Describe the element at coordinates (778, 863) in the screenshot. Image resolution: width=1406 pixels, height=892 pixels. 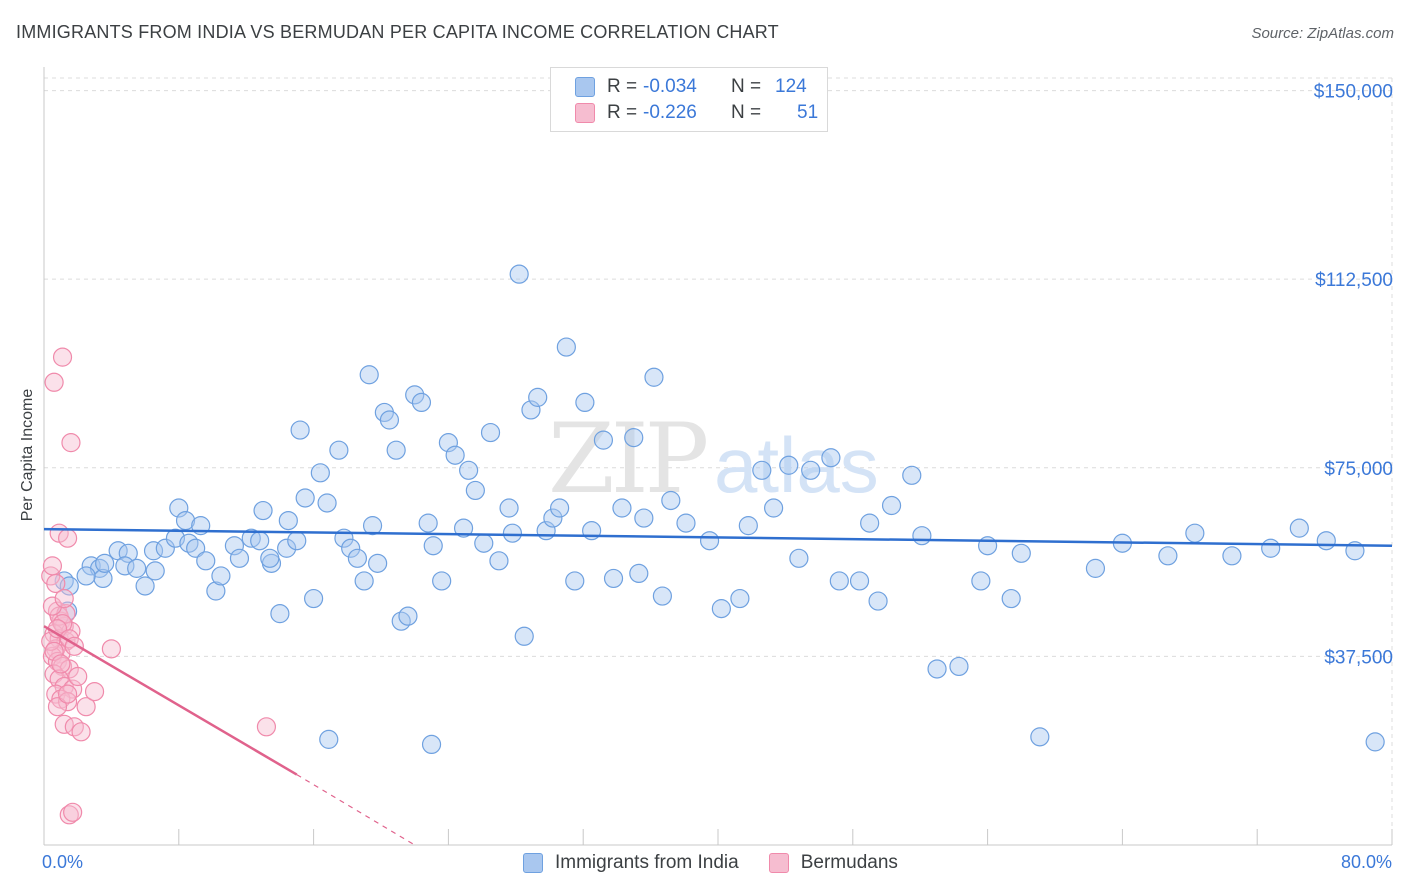
I see `bottom-legend-swatch-bermudans` at that location.